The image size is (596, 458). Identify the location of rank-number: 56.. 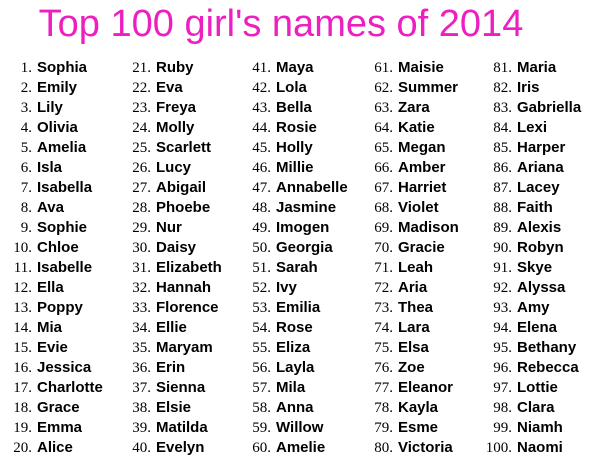
(261, 368).